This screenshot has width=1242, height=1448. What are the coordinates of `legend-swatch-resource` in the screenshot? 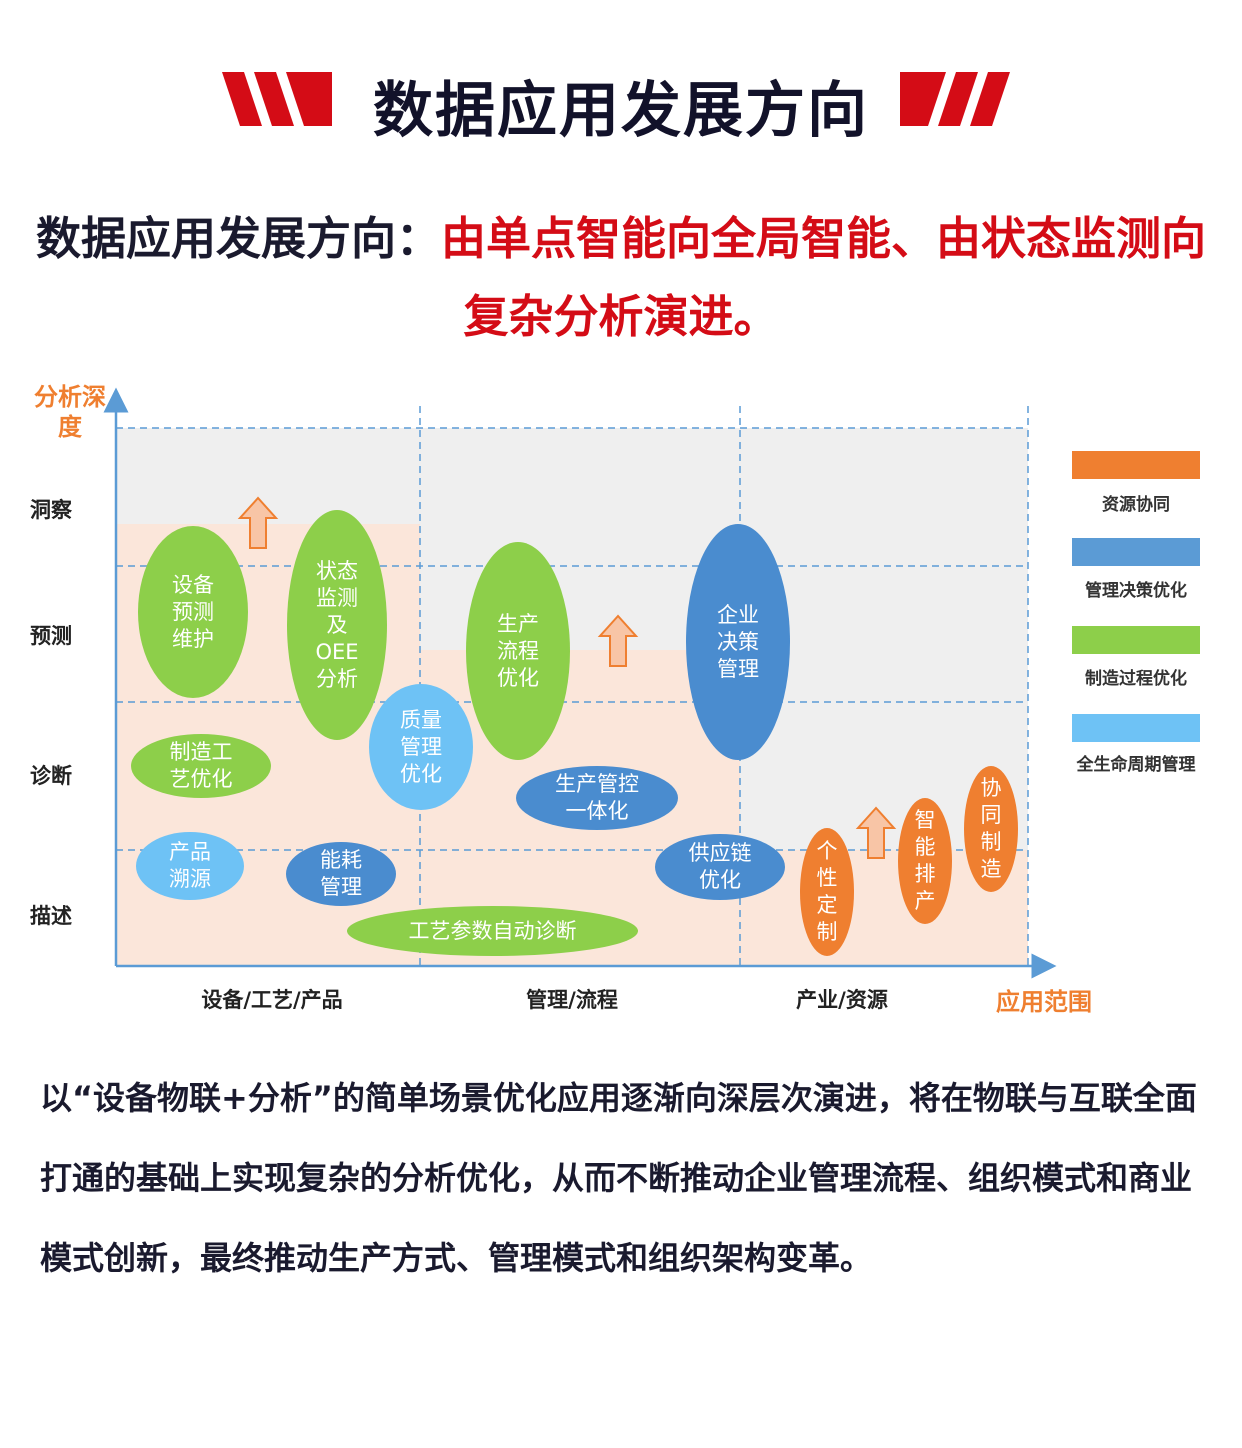 It's located at (1136, 465).